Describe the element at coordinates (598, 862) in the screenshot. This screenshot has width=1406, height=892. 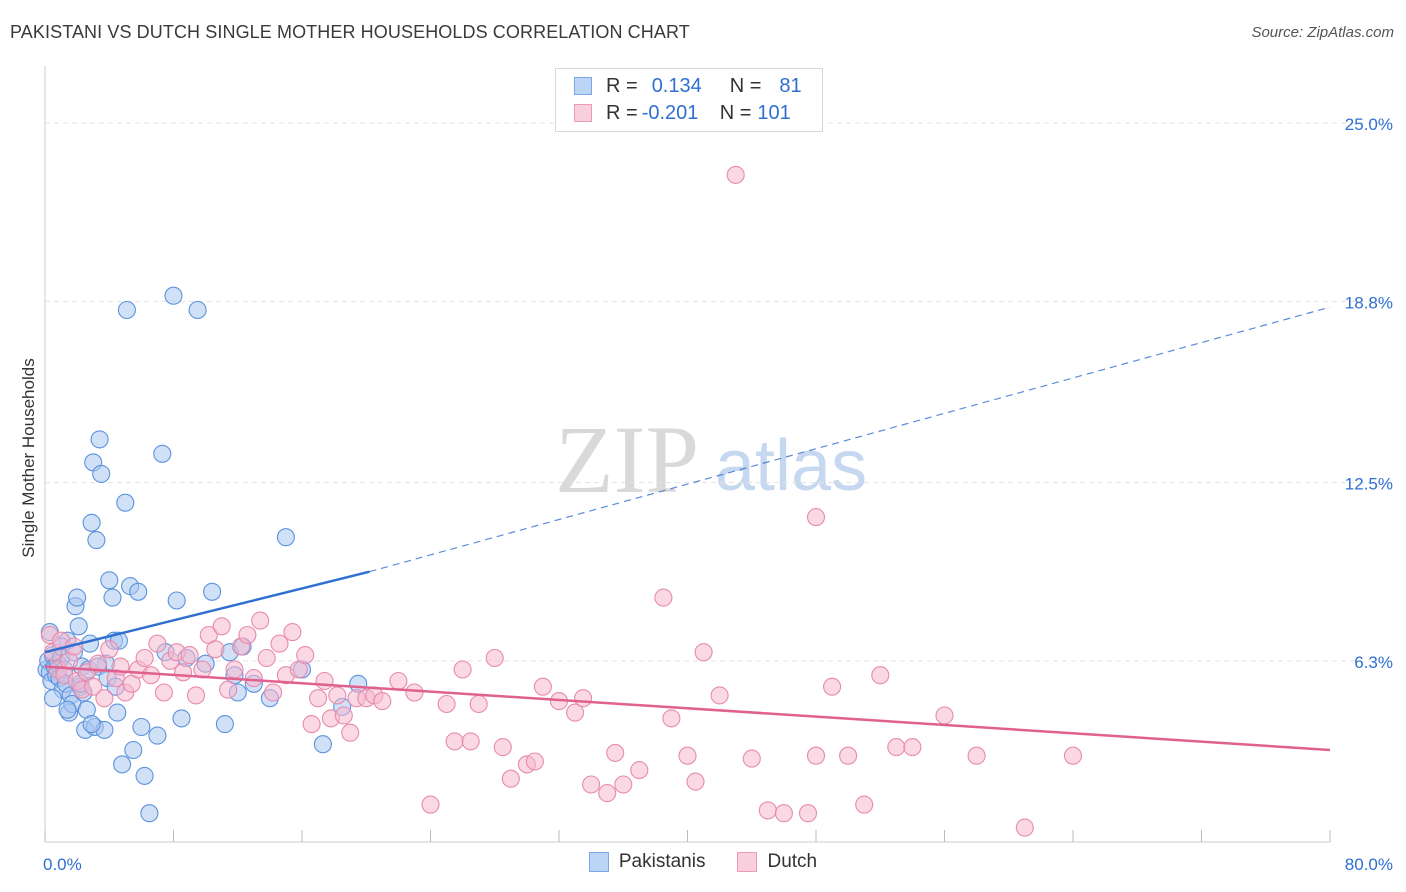
I see `series-swatch-blue` at that location.